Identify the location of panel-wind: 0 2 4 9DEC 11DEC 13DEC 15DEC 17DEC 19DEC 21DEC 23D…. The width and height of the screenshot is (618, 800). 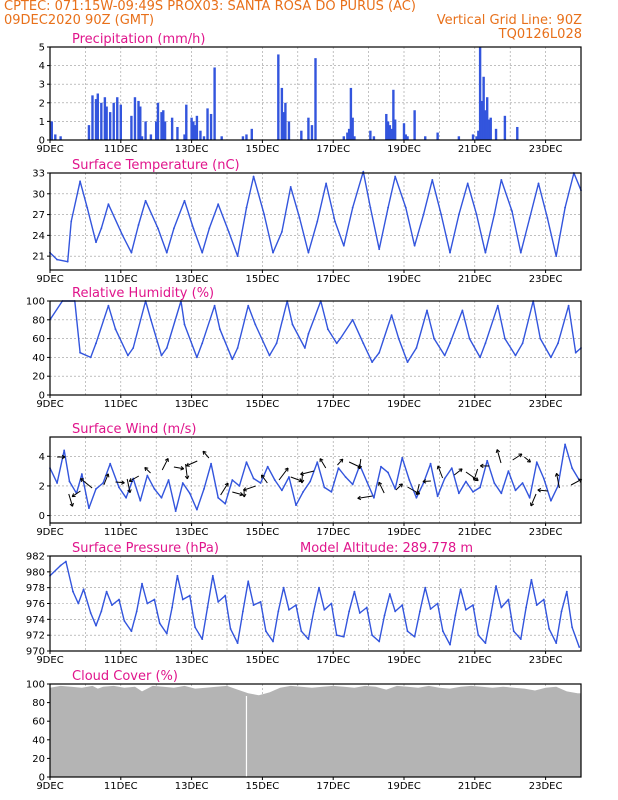
(309, 480).